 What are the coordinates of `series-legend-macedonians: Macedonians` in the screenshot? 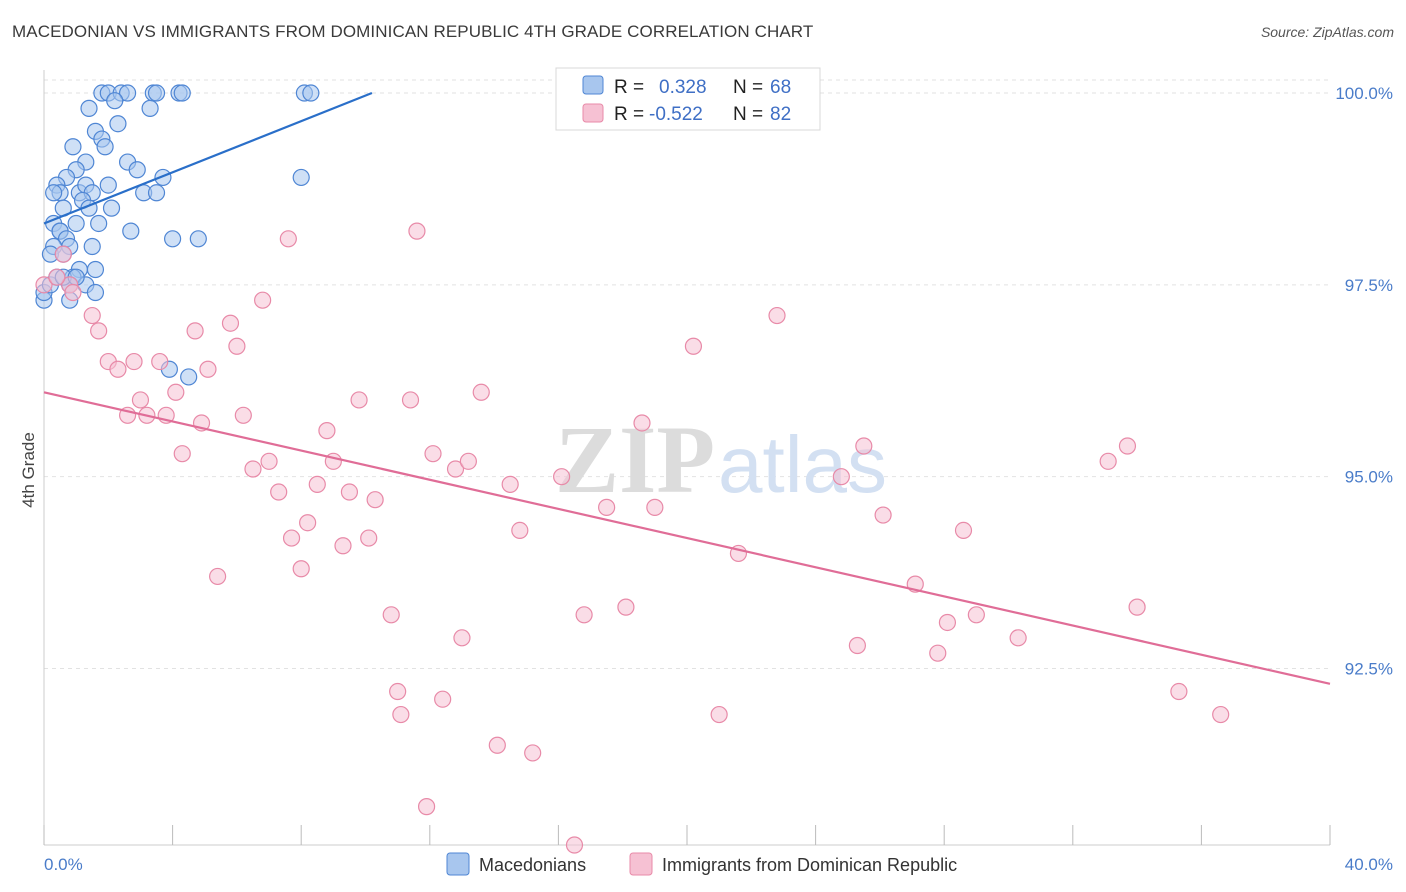 It's located at (532, 865).